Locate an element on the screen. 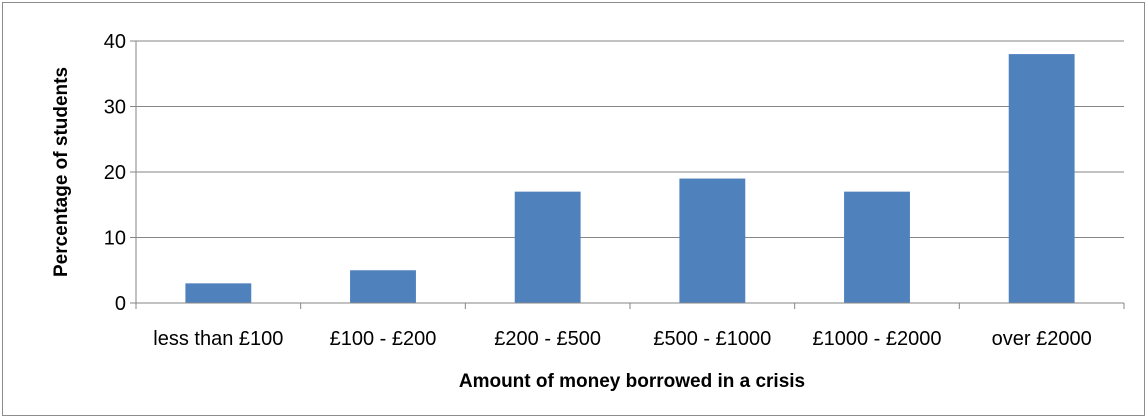 This screenshot has width=1148, height=419. y-tick-label: 40 is located at coordinates (115, 42).